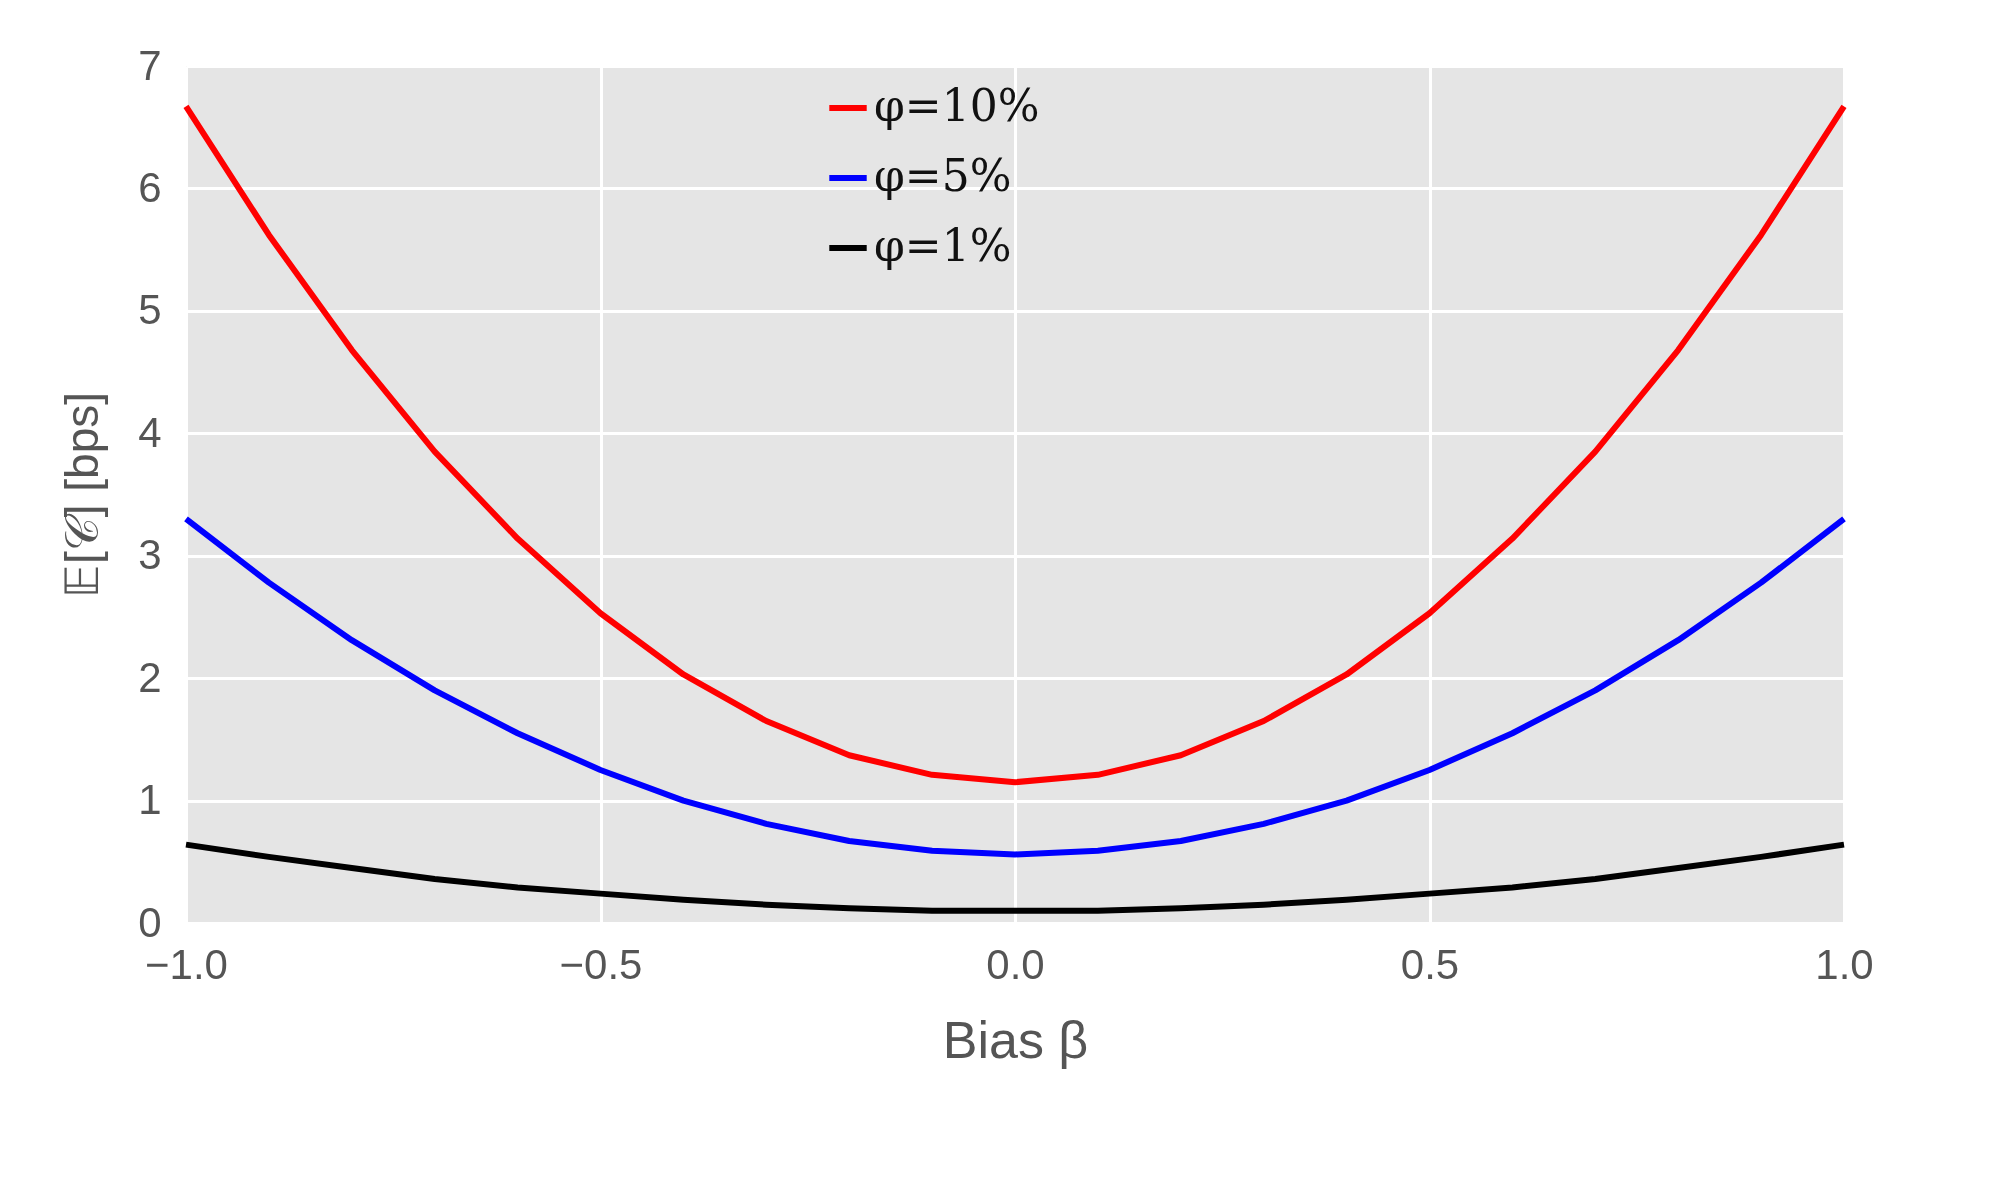 This screenshot has width=2000, height=1200. I want to click on x-tick-label: −0.5, so click(601, 964).